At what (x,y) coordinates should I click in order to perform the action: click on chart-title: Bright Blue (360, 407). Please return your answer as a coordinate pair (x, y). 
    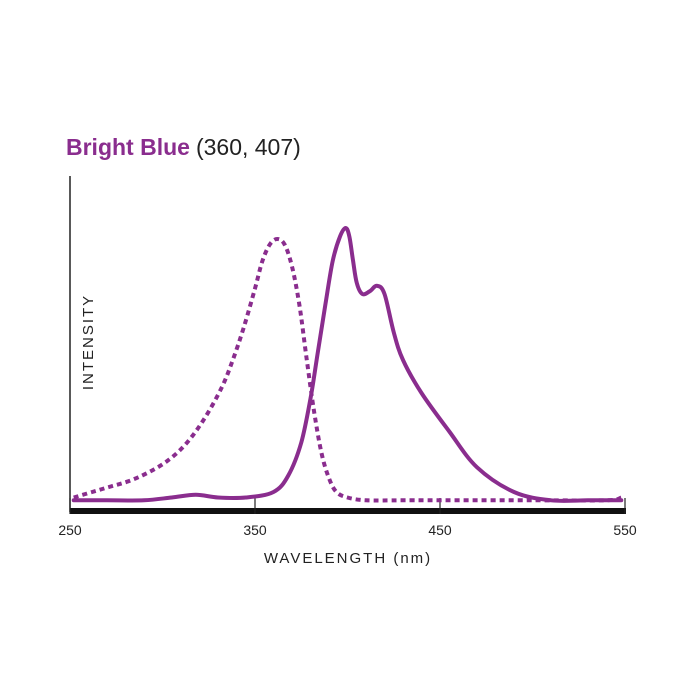
    Looking at the image, I should click on (183, 147).